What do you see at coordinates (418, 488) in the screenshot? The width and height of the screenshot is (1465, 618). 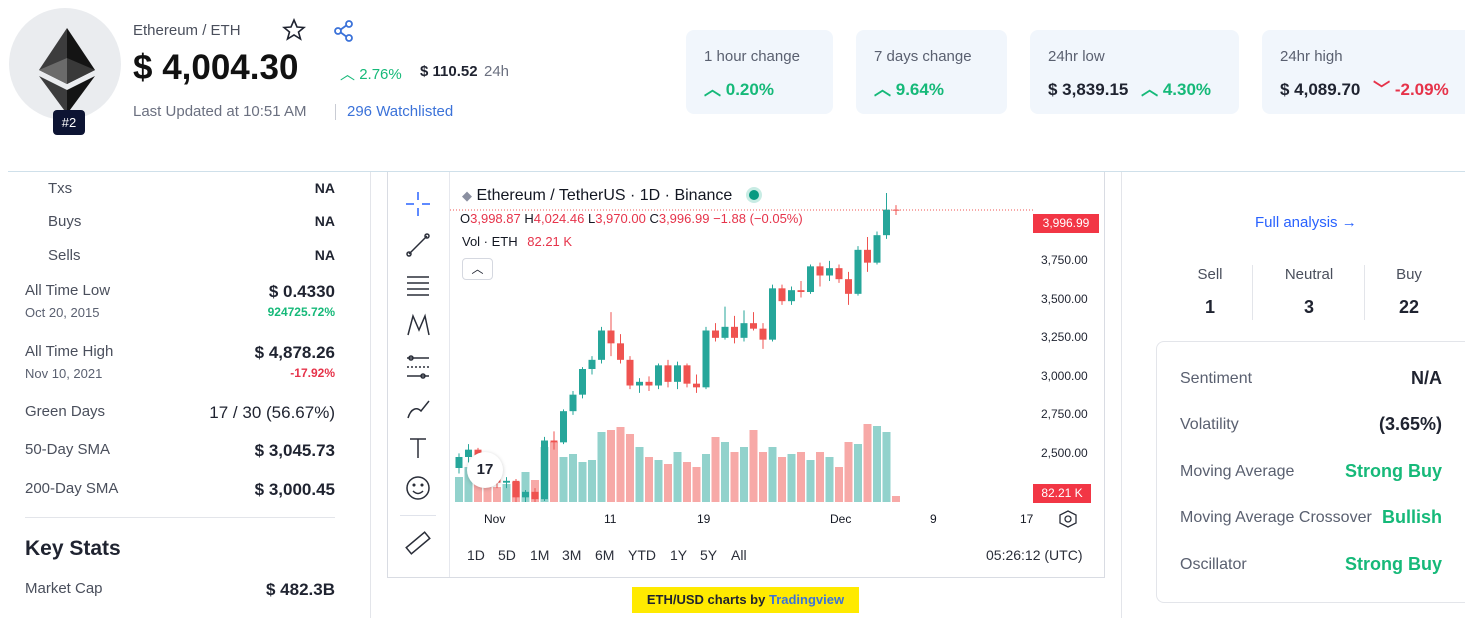 I see `emoji-icon` at bounding box center [418, 488].